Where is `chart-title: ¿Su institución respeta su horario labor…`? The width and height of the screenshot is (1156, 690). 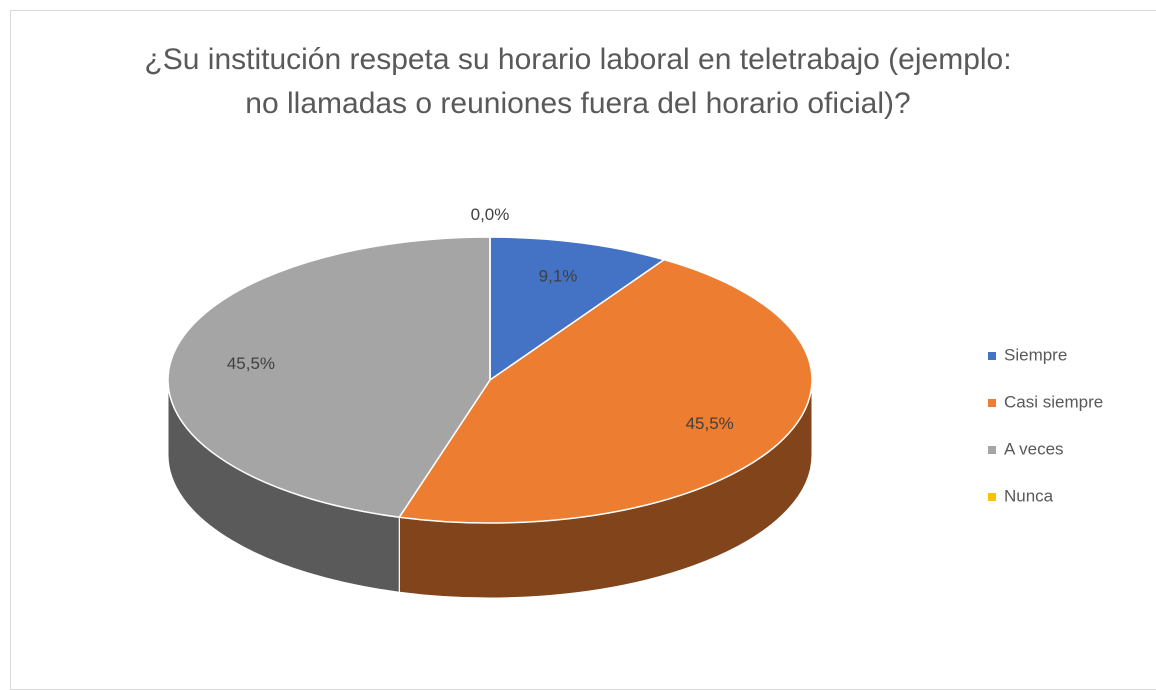 chart-title: ¿Su institución respeta su horario labor… is located at coordinates (578, 81).